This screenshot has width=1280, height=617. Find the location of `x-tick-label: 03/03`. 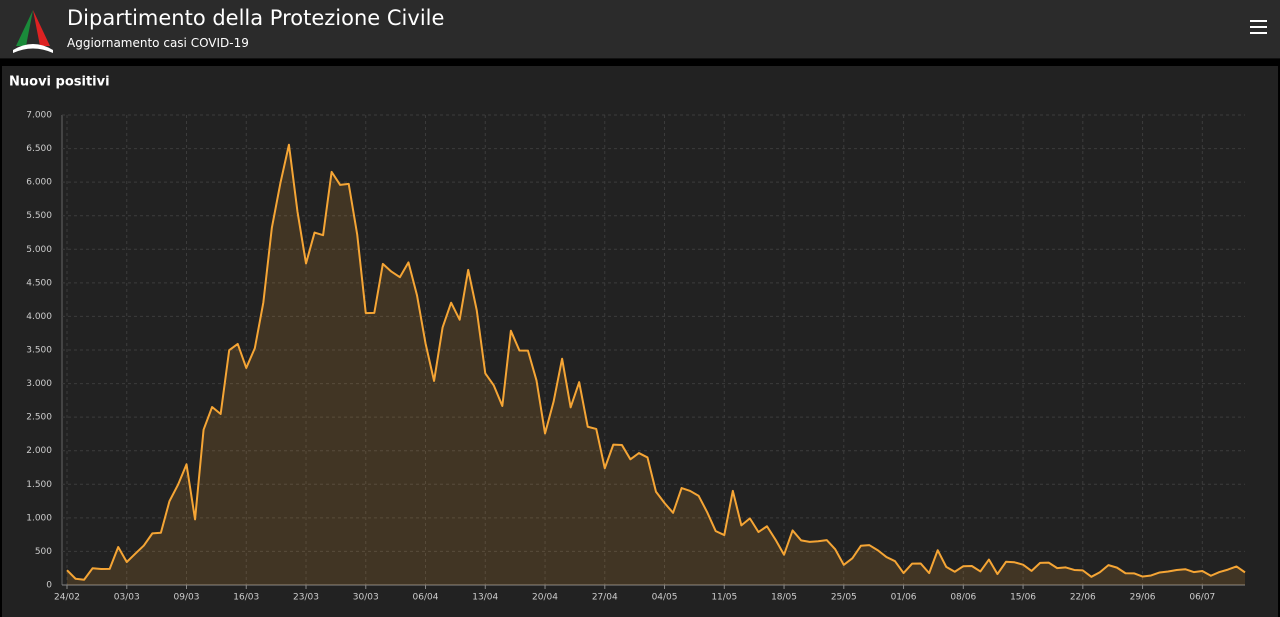

x-tick-label: 03/03 is located at coordinates (127, 598).